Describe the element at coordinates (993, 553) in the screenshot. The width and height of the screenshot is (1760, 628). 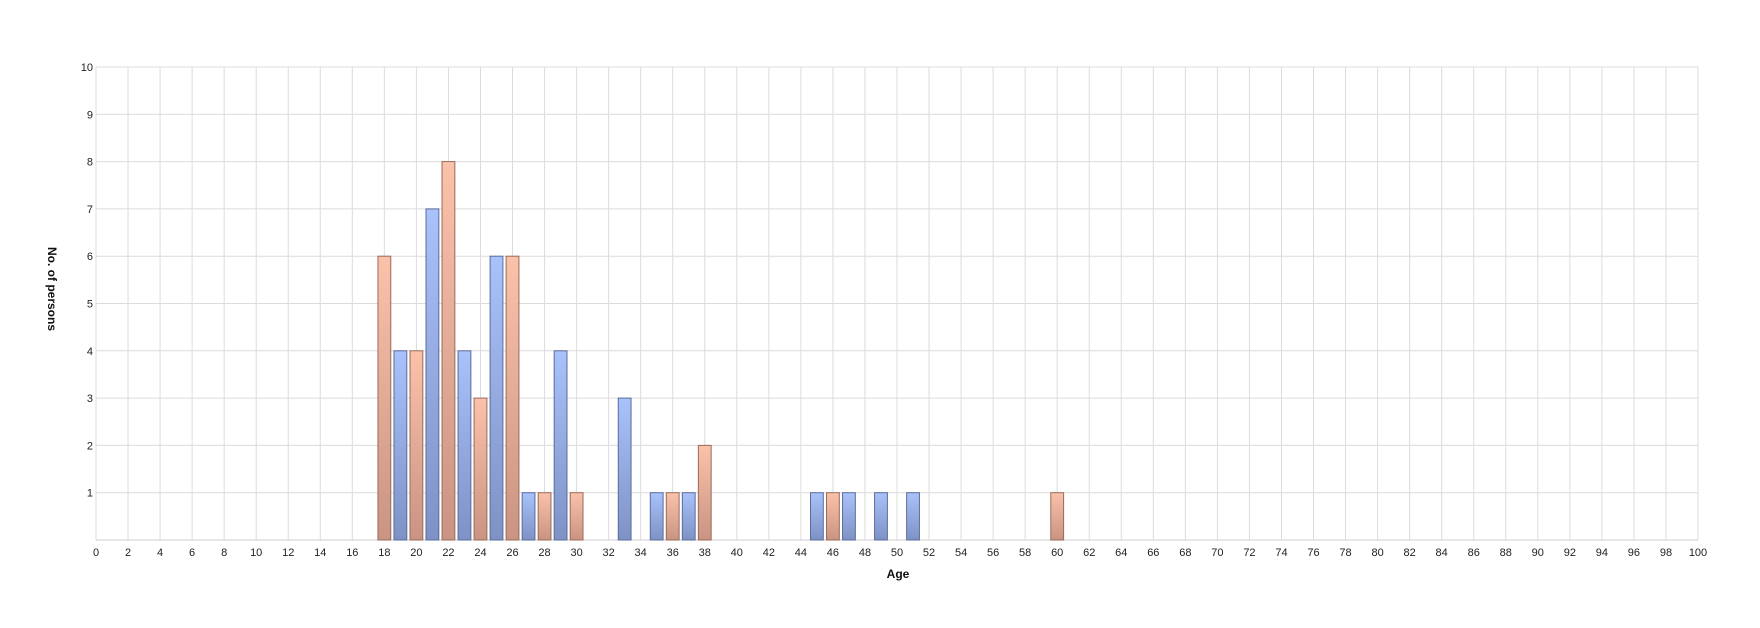
I see `x-tick-label: 56` at that location.